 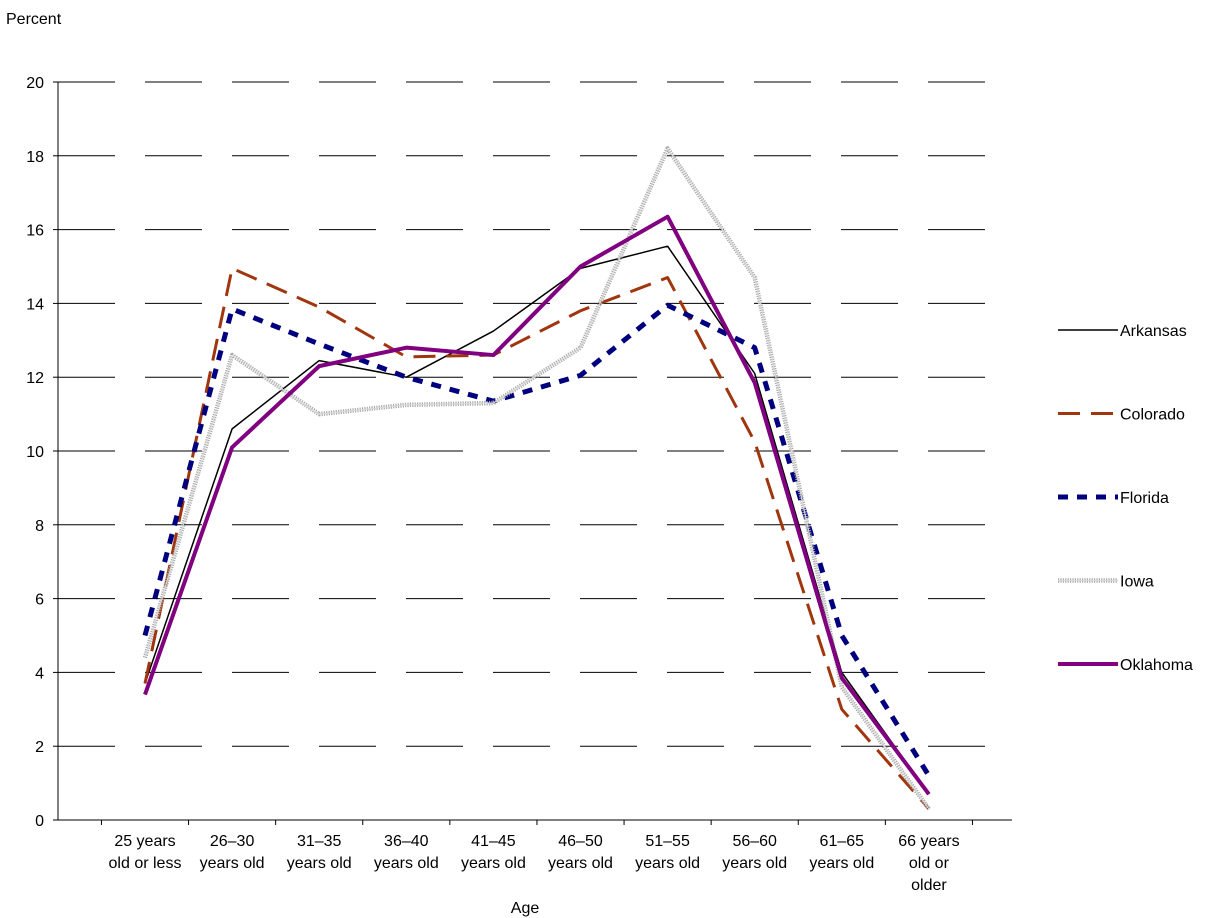 What do you see at coordinates (39, 526) in the screenshot?
I see `y-tick-label: 8` at bounding box center [39, 526].